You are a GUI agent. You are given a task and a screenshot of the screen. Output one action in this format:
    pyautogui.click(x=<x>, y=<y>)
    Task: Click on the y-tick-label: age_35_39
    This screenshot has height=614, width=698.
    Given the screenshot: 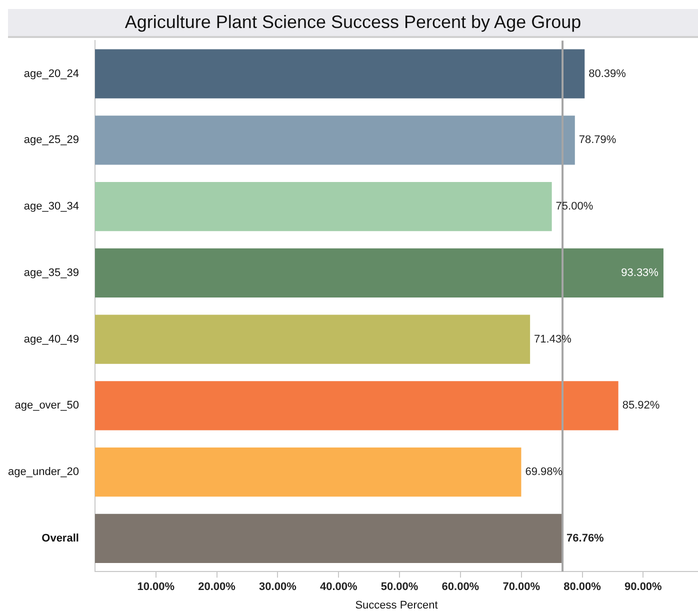 What is the action you would take?
    pyautogui.click(x=51, y=272)
    